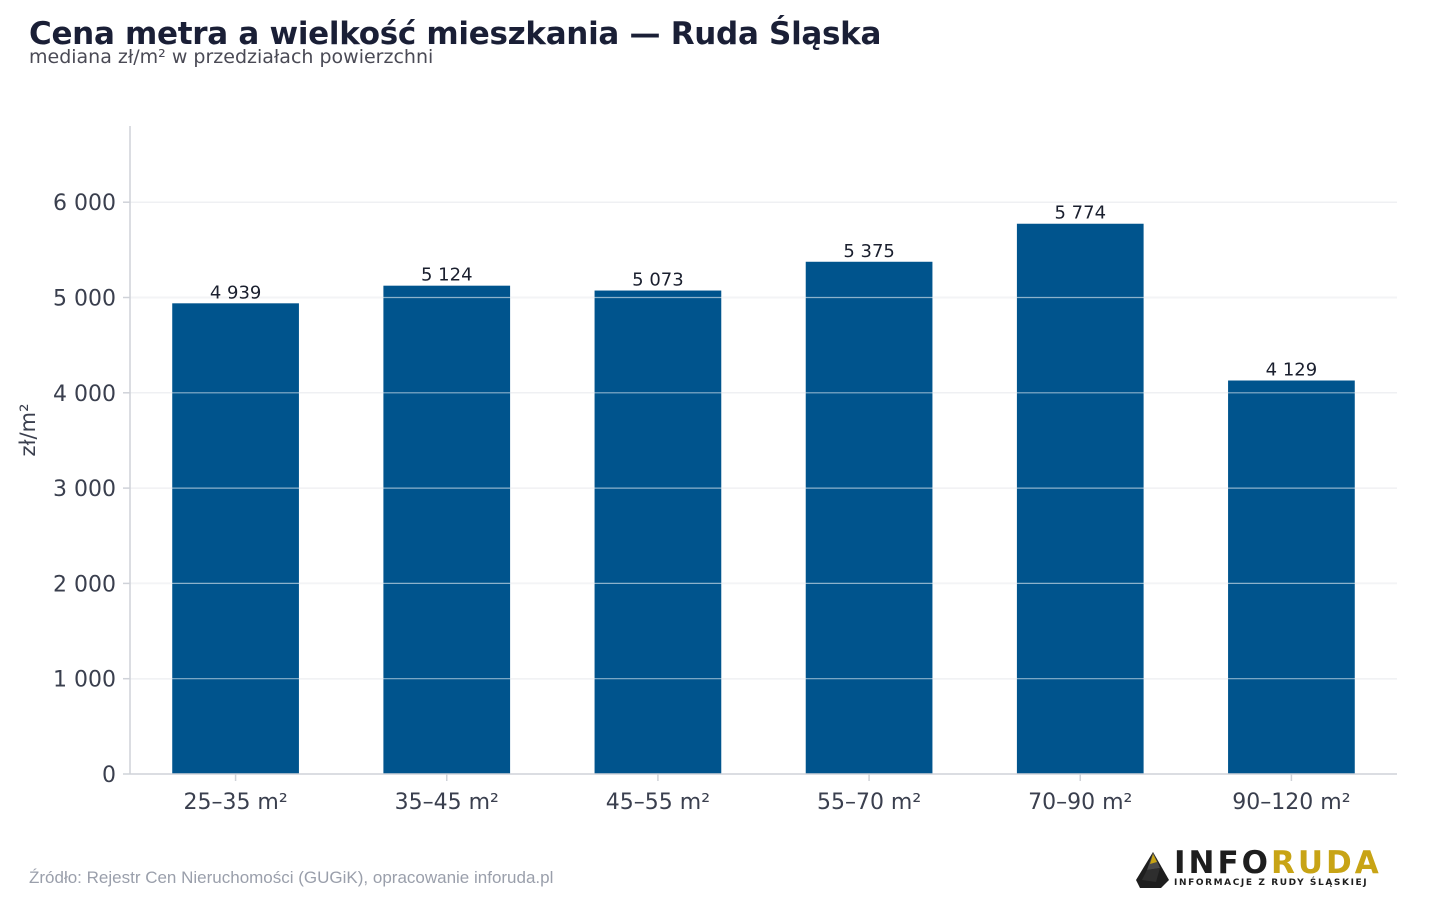 This screenshot has height=900, width=1440. I want to click on y-tick-label: 1 000, so click(84, 680).